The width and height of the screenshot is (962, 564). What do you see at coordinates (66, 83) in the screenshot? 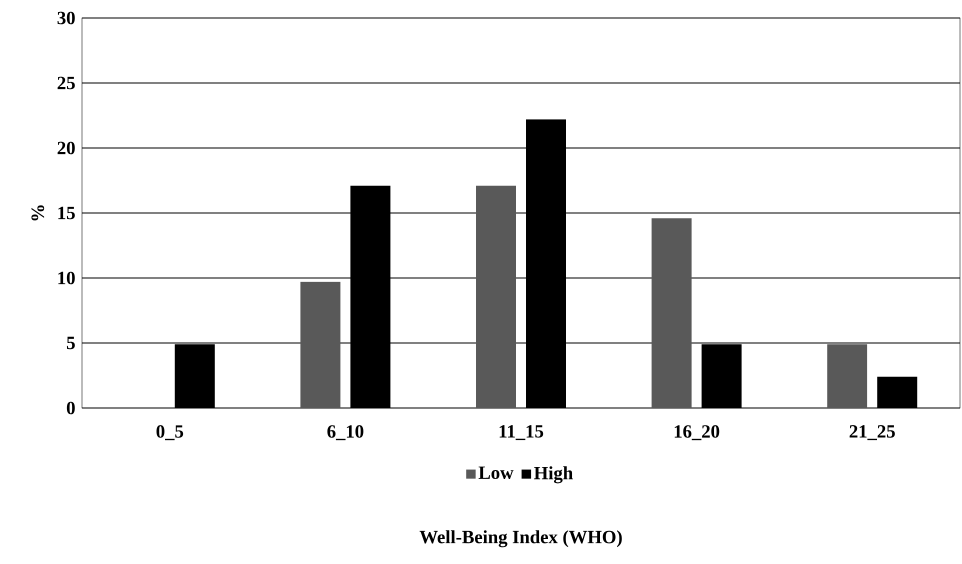
I see `y-tick-label: 25` at bounding box center [66, 83].